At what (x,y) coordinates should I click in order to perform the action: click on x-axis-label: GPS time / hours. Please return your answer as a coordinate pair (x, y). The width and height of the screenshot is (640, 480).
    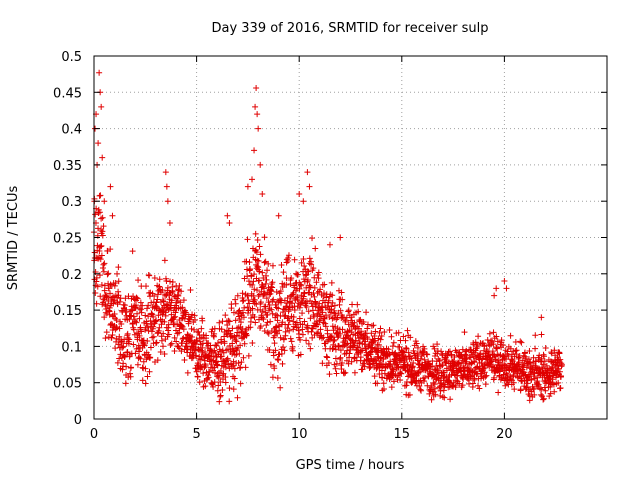
    Looking at the image, I should click on (350, 465).